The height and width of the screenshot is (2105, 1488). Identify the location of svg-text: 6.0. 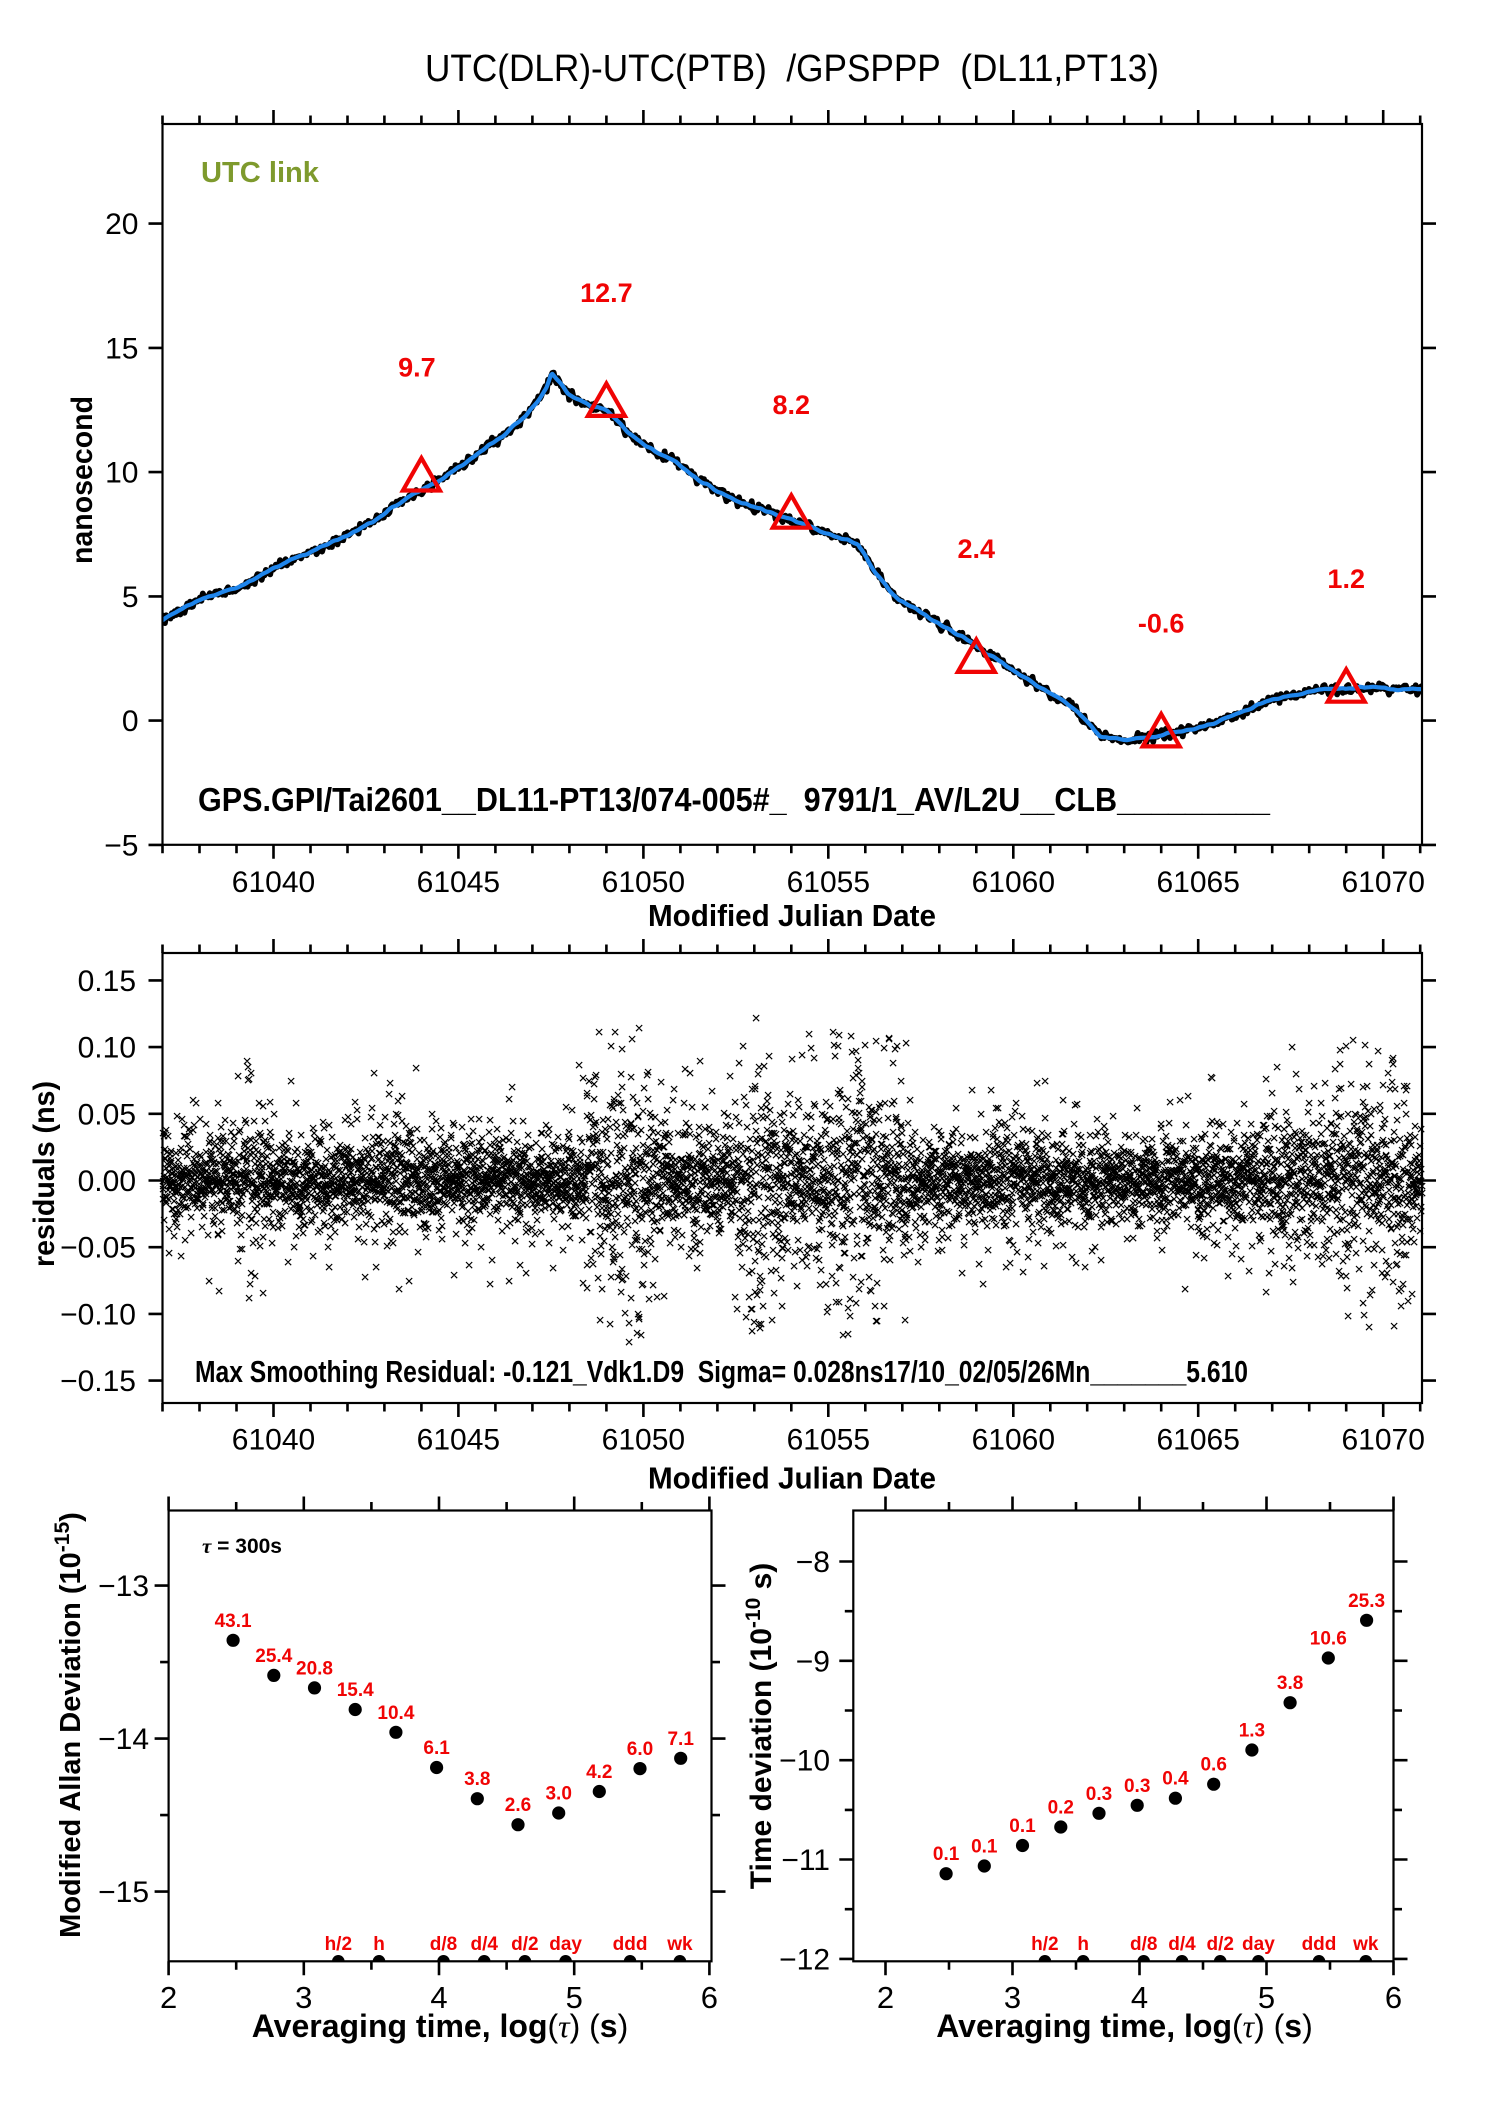
(640, 1749).